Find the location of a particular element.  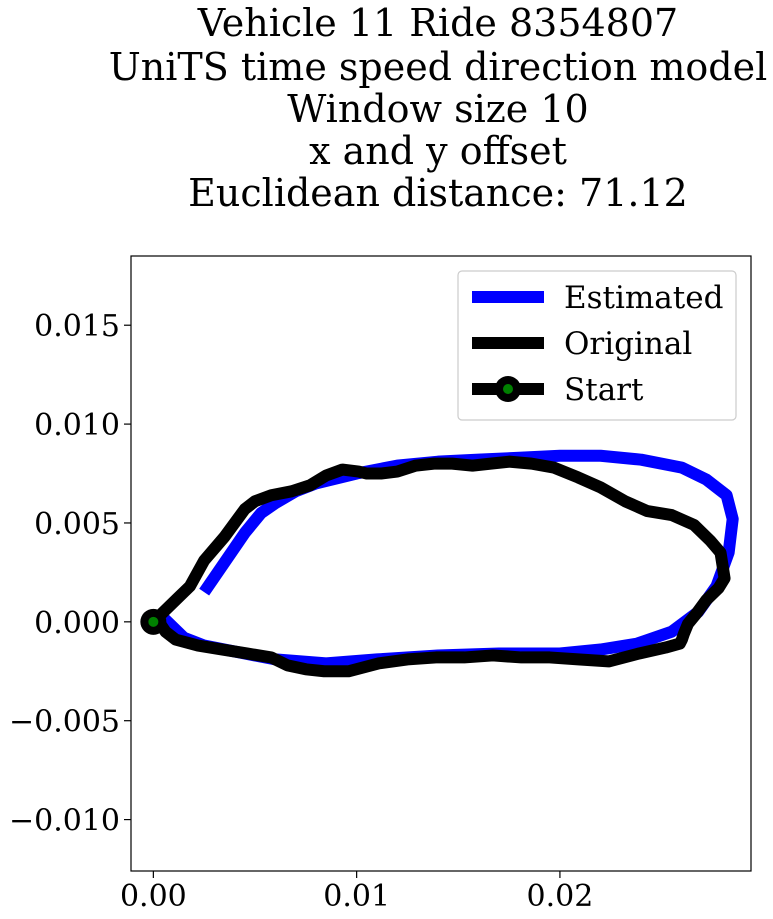

title-line-2: UniTS time speed direction model is located at coordinates (438, 67).